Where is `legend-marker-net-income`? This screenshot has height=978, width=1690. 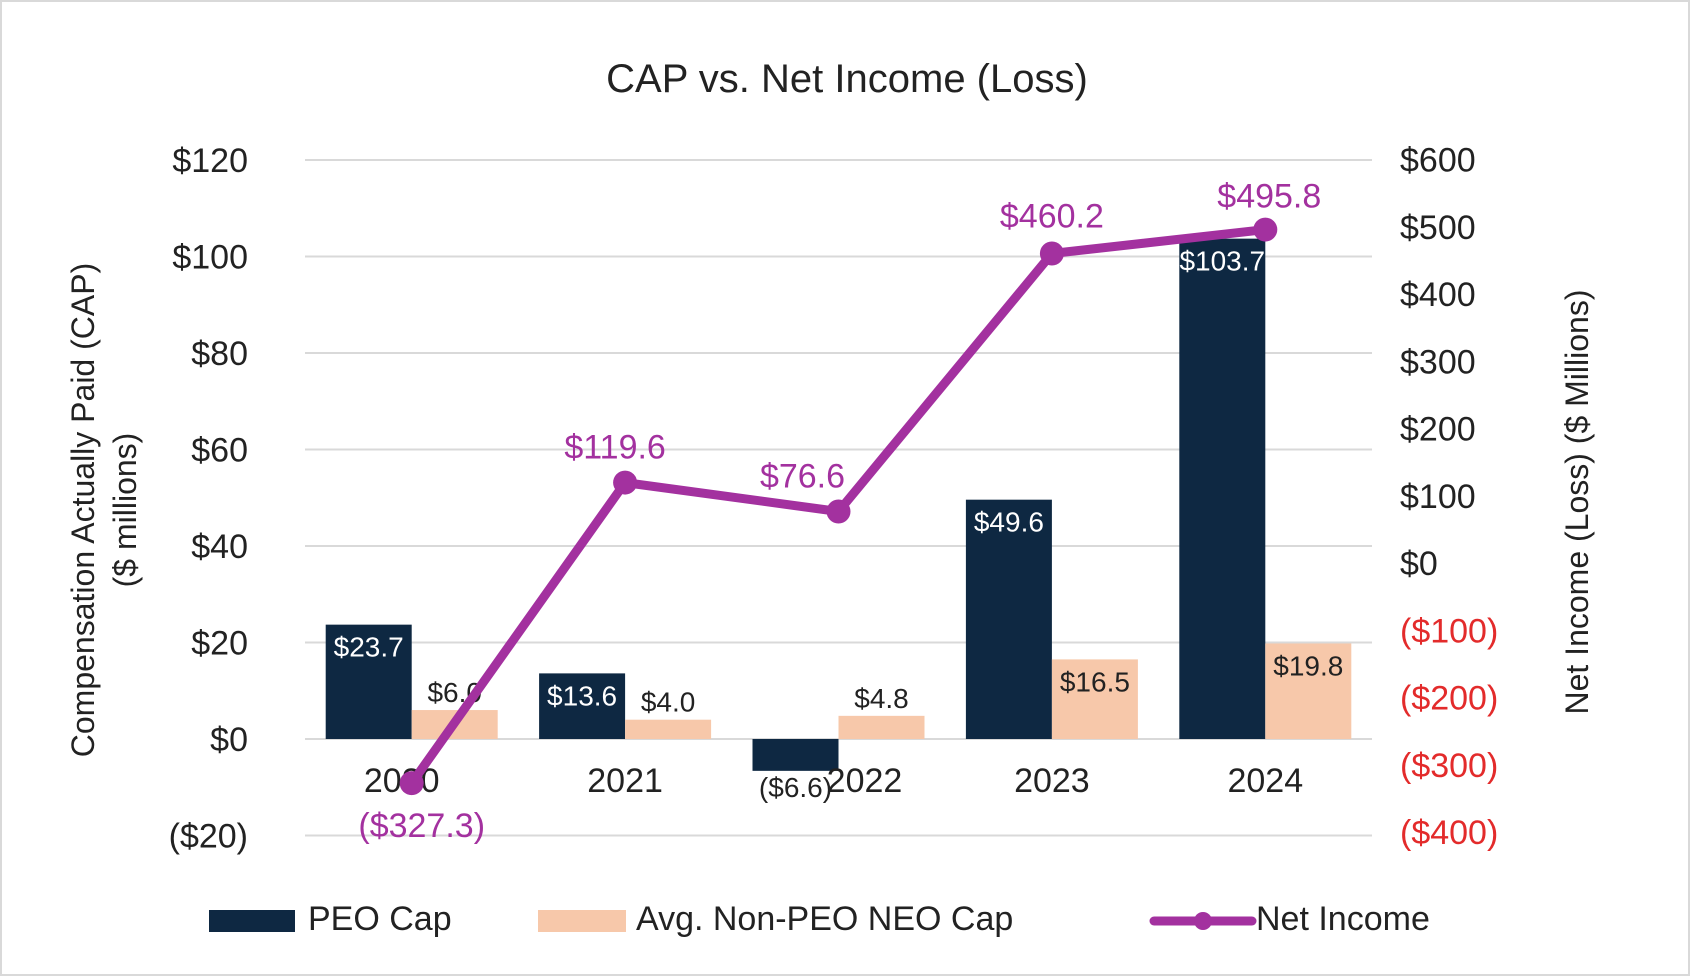
legend-marker-net-income is located at coordinates (1203, 921).